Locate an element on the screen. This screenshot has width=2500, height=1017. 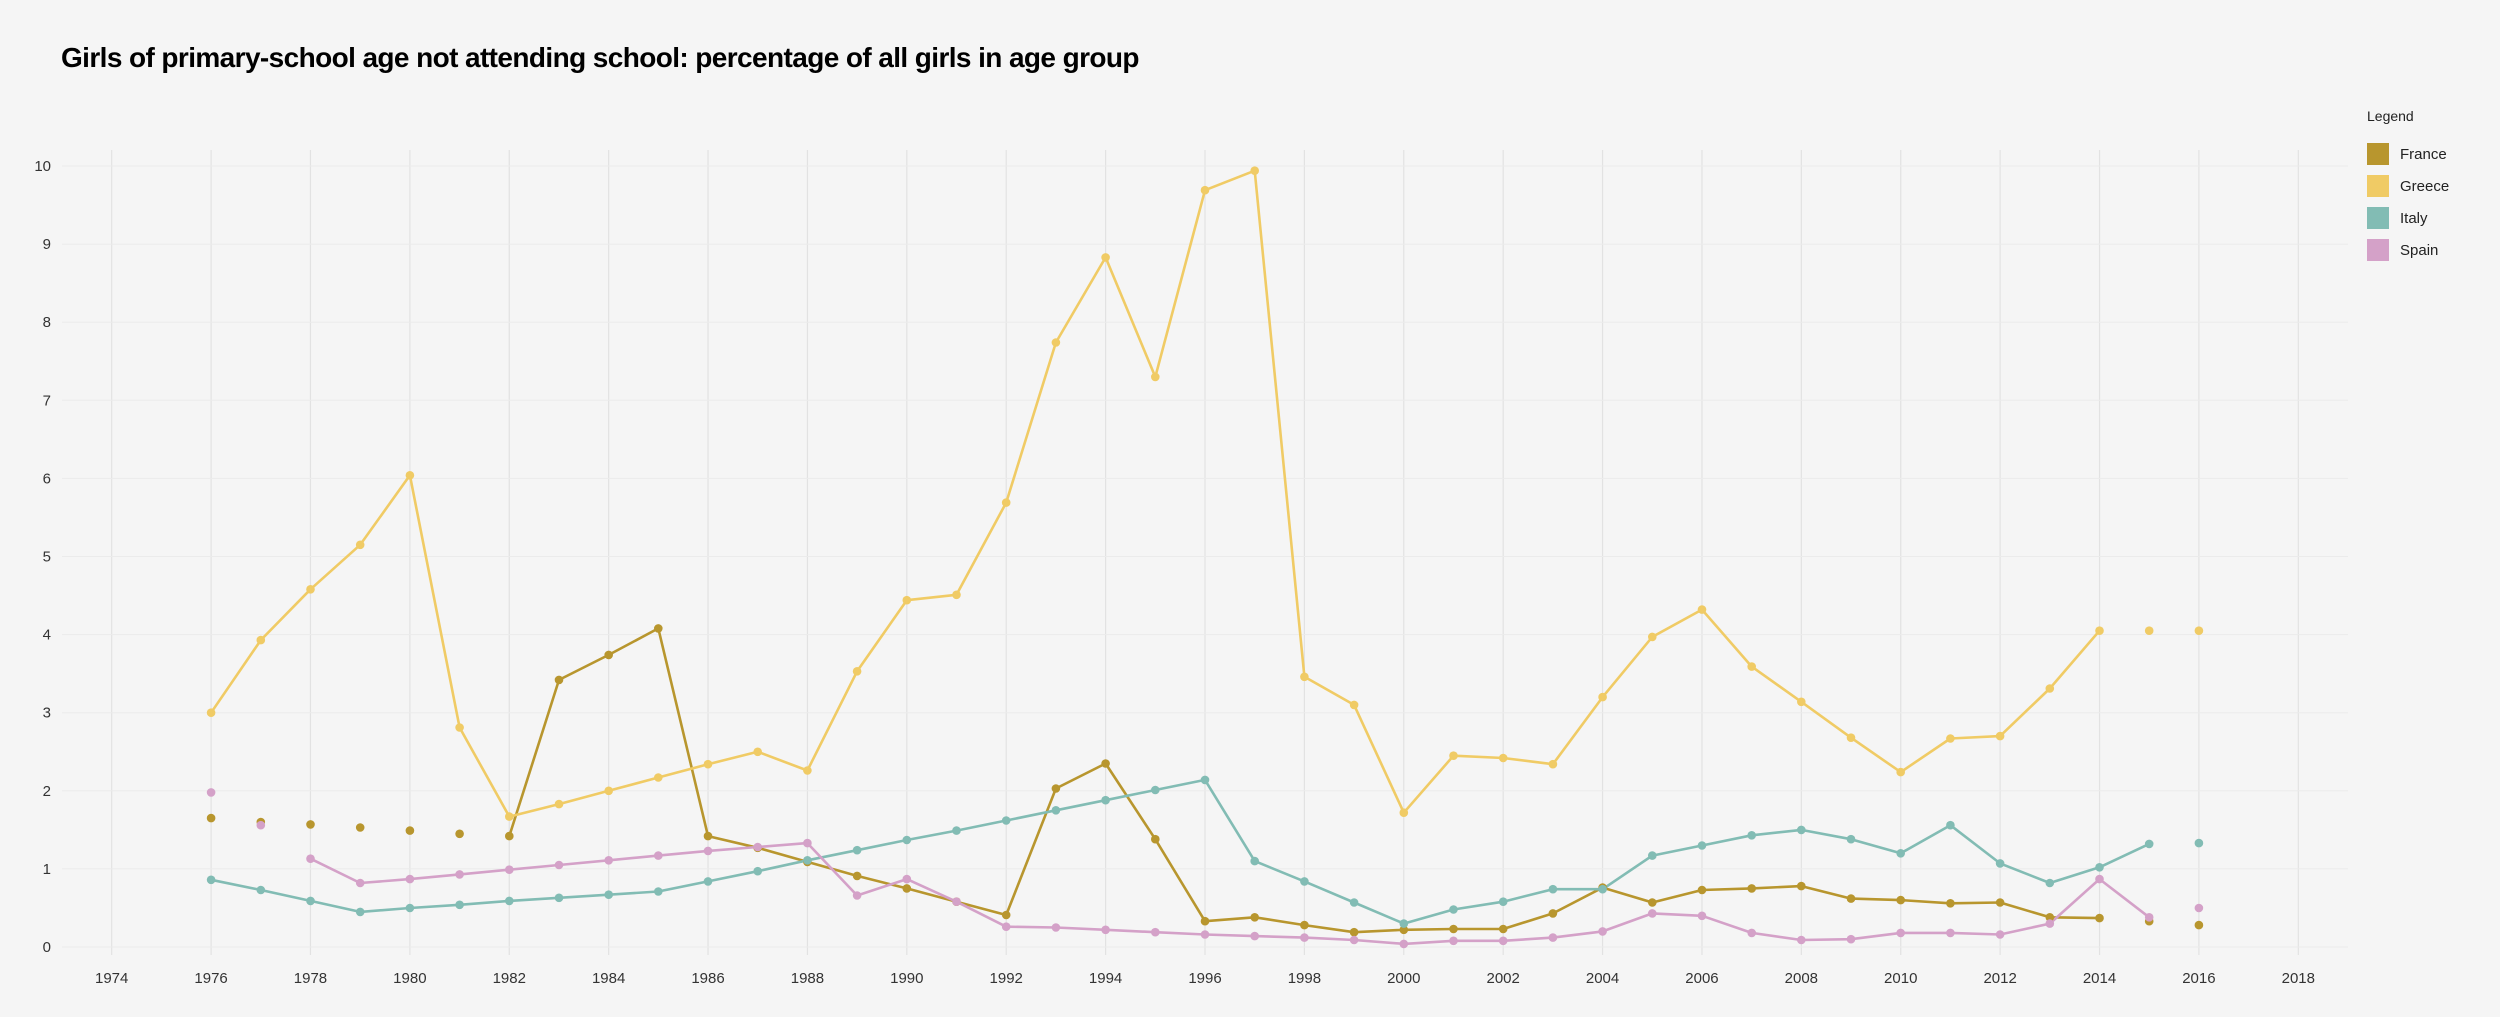
y-tick-label: 5 is located at coordinates (47, 557).